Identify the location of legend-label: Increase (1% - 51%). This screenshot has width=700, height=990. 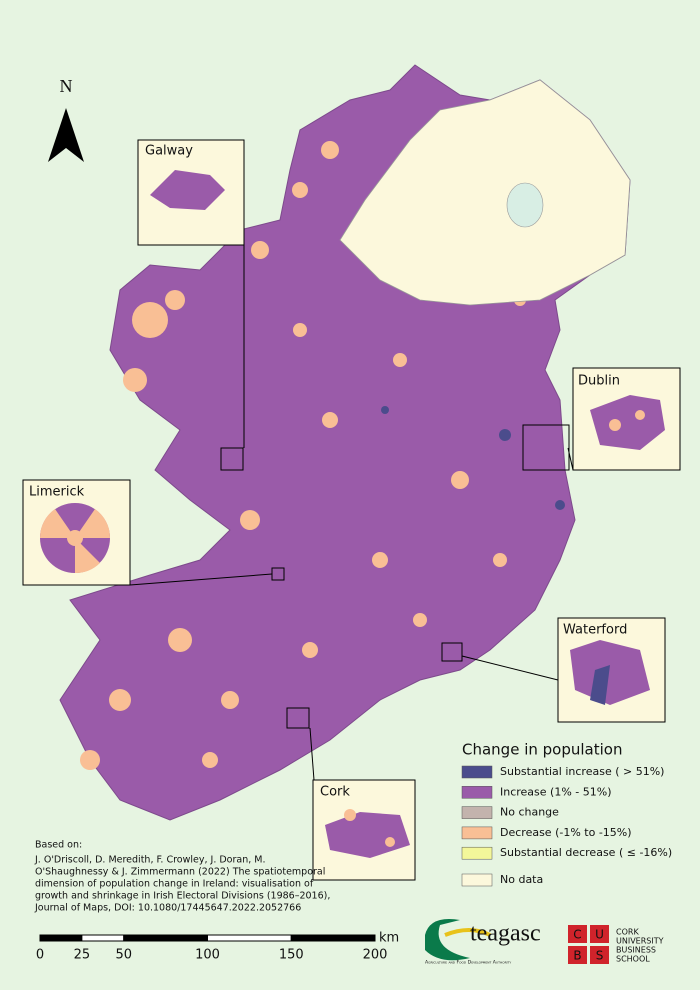
(556, 791).